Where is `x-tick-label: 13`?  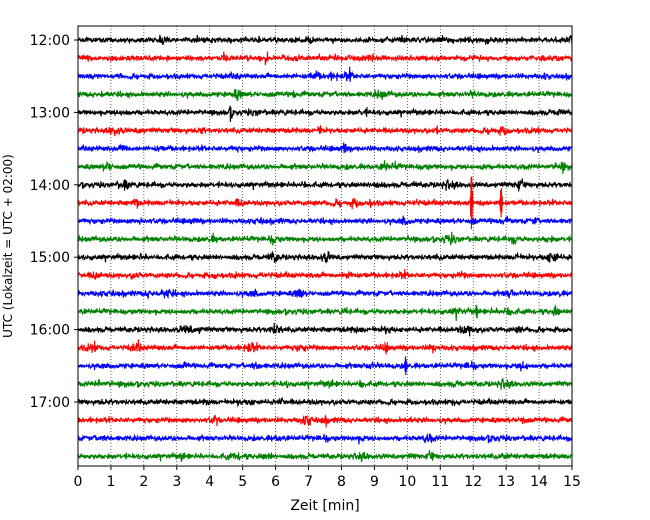 x-tick-label: 13 is located at coordinates (506, 482).